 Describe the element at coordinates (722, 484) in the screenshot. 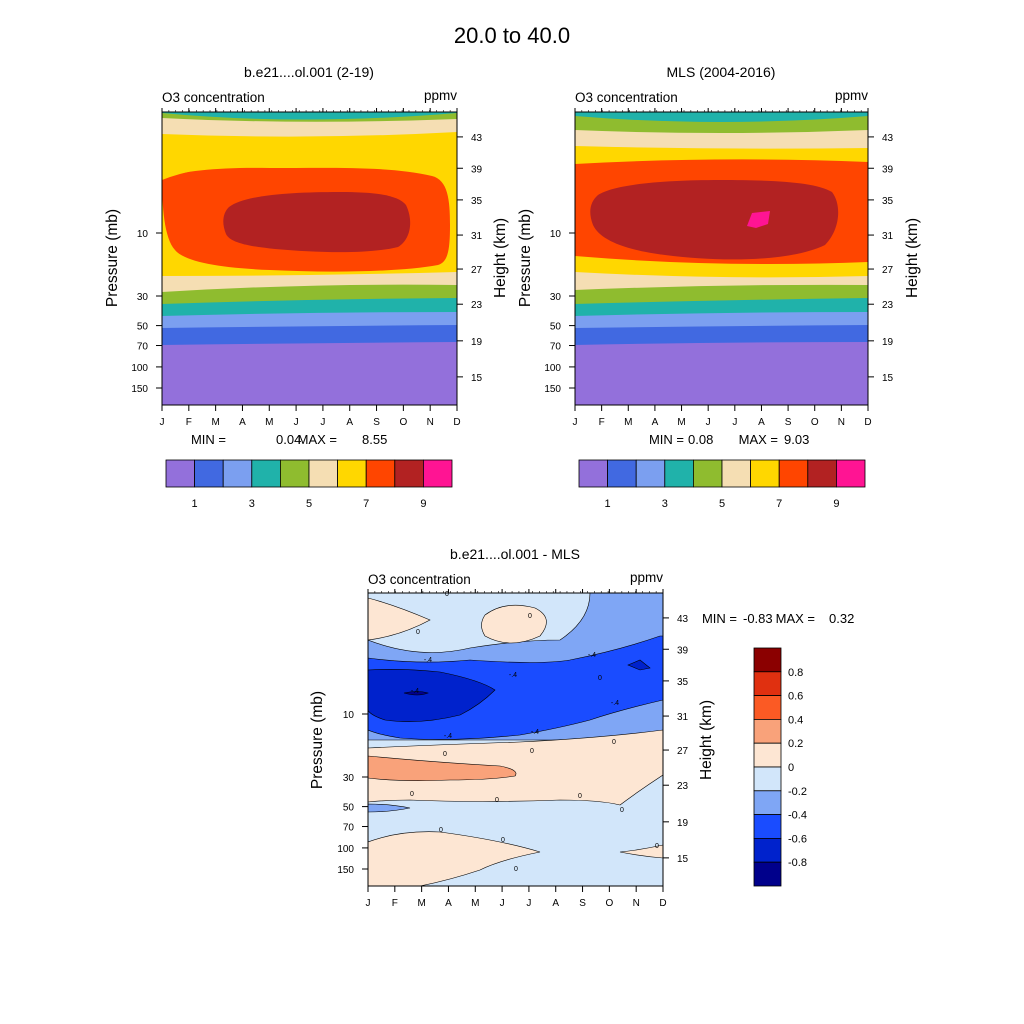

I see `mls-colorbar: 1 3 5 7 9` at that location.